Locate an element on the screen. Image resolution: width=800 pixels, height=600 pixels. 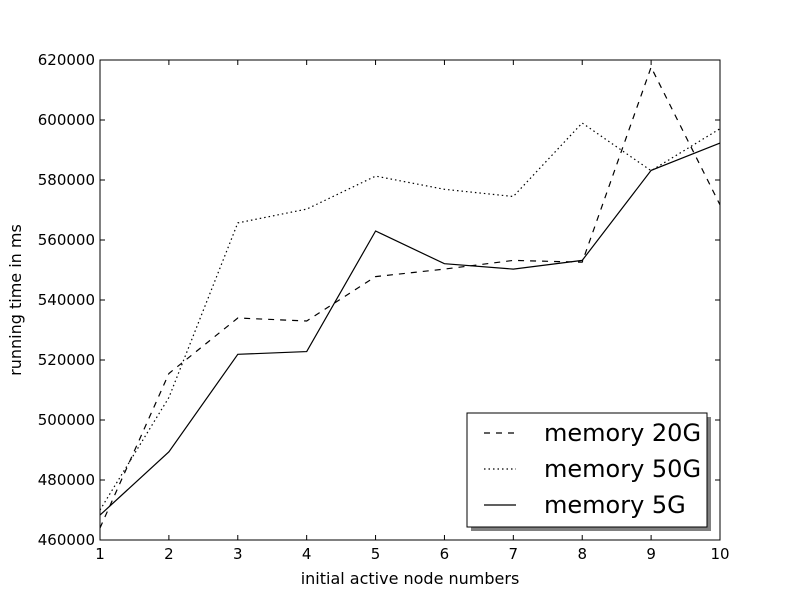
x-tick-label: 9 is located at coordinates (651, 554).